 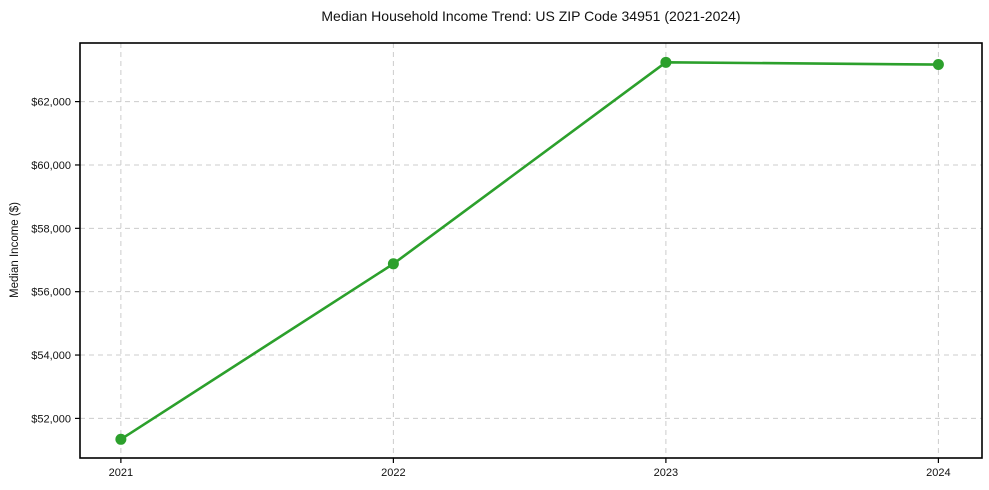 I want to click on x-tick-label: 2023, so click(x=666, y=473).